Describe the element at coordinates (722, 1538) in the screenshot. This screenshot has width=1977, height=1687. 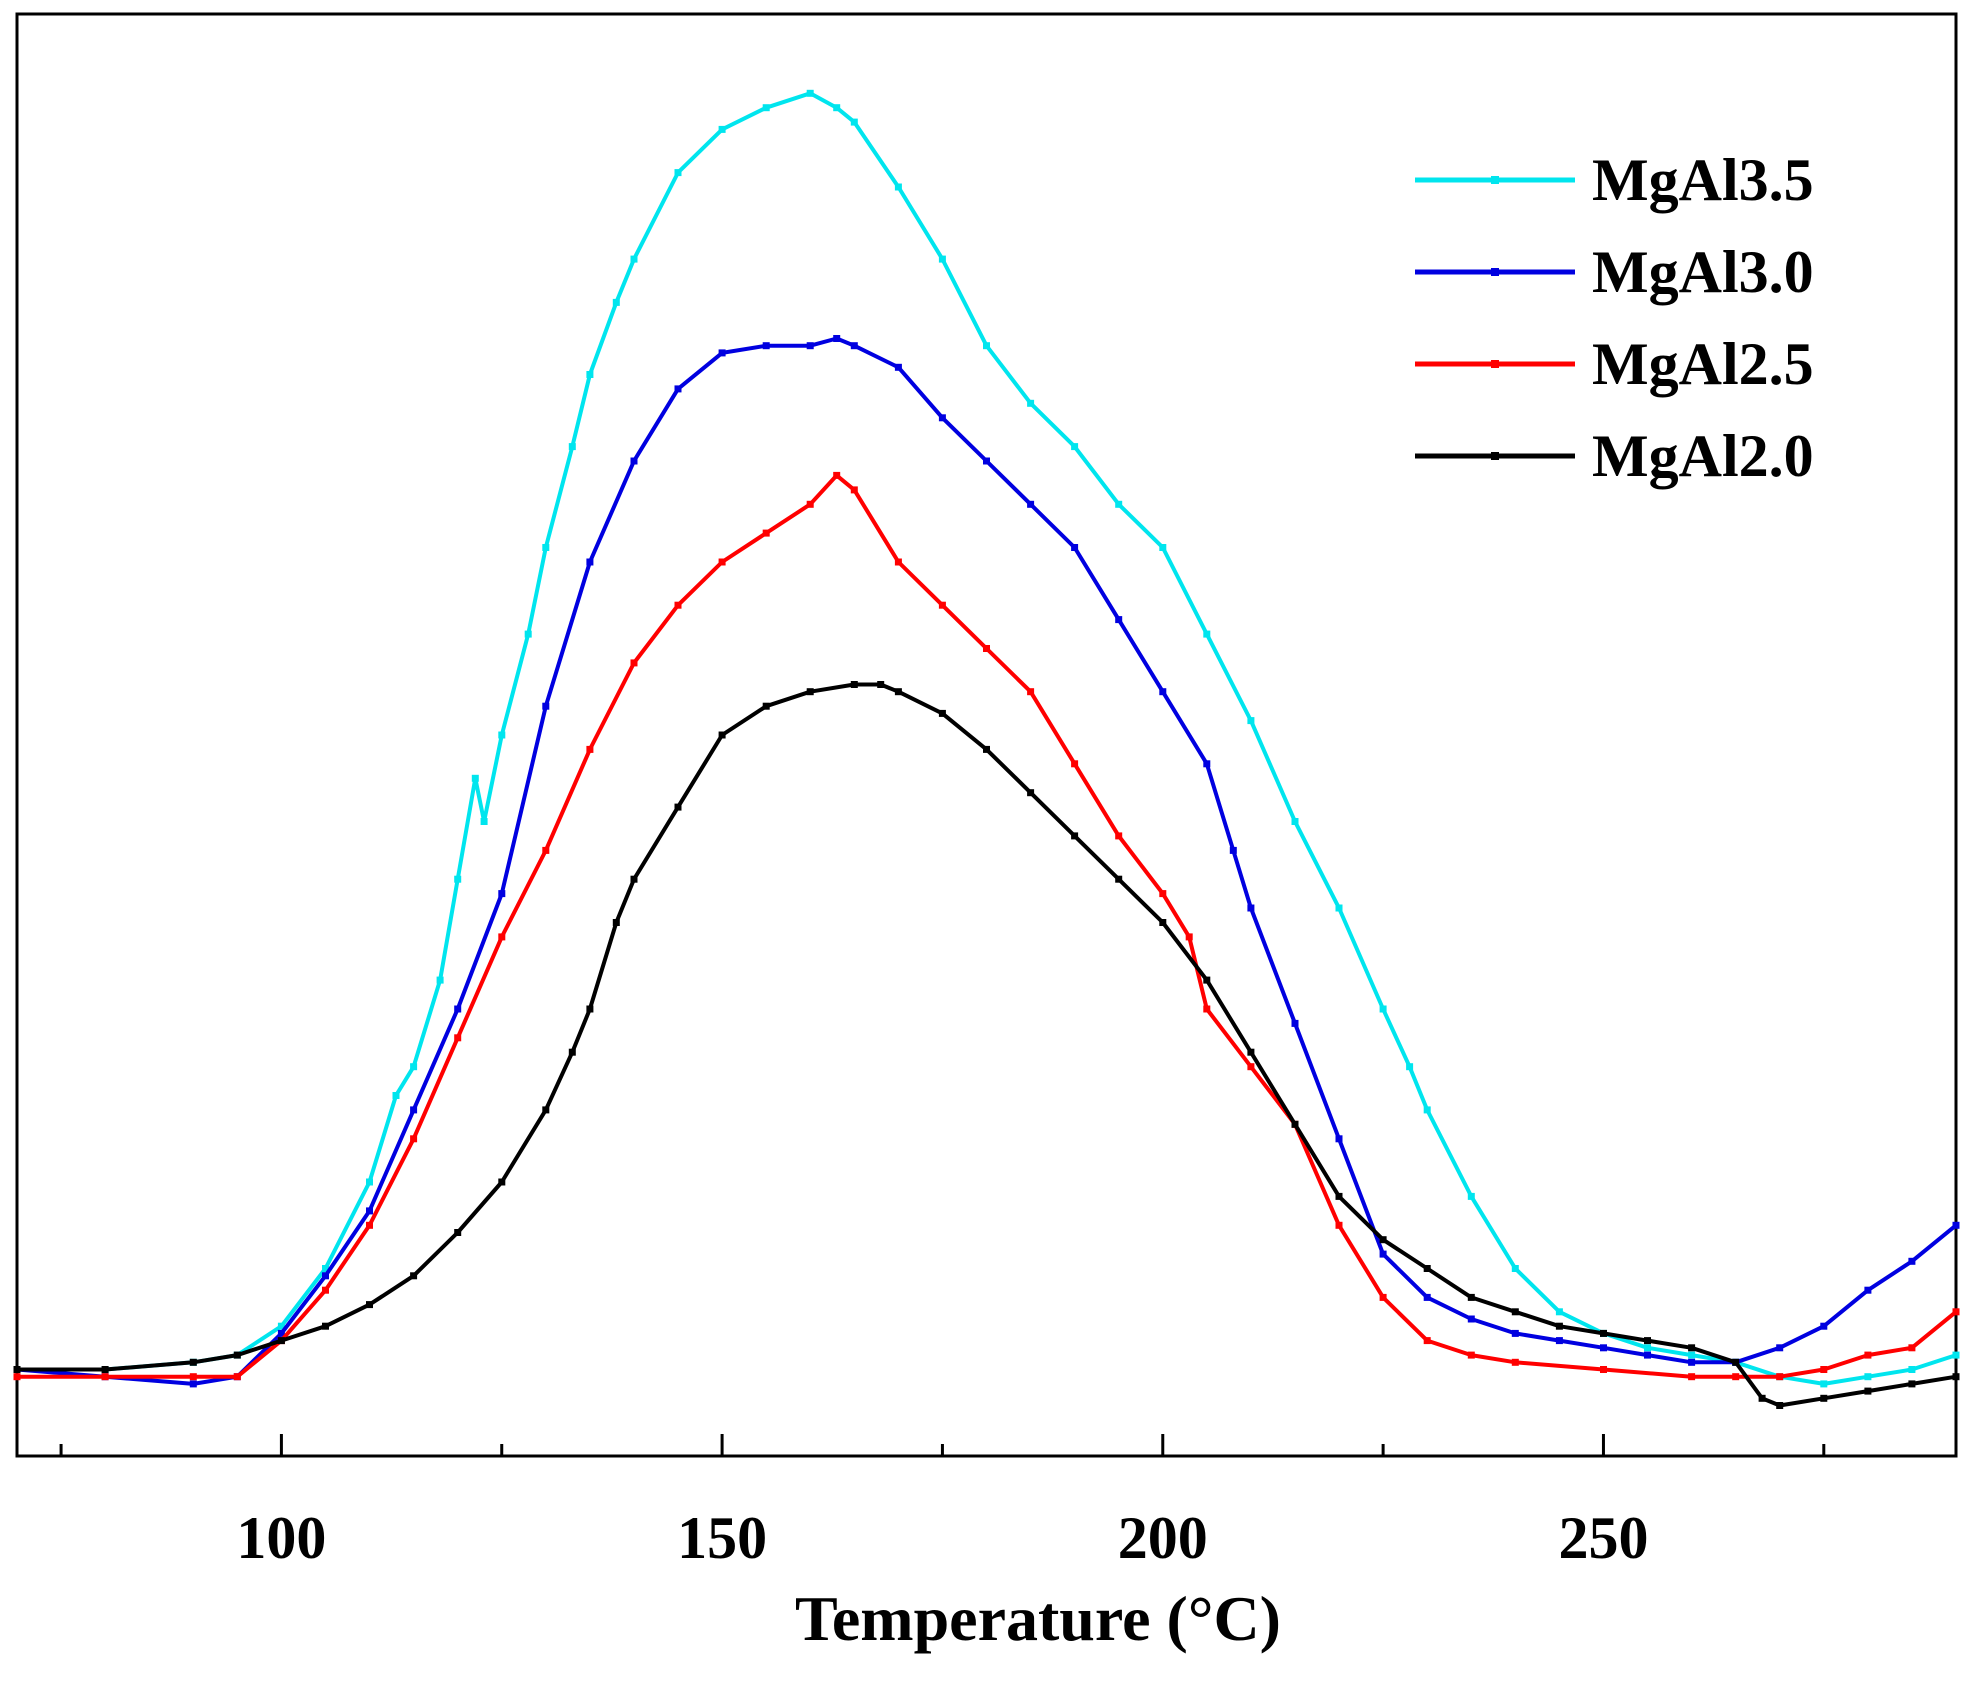
I see `x-tick-label: 150` at that location.